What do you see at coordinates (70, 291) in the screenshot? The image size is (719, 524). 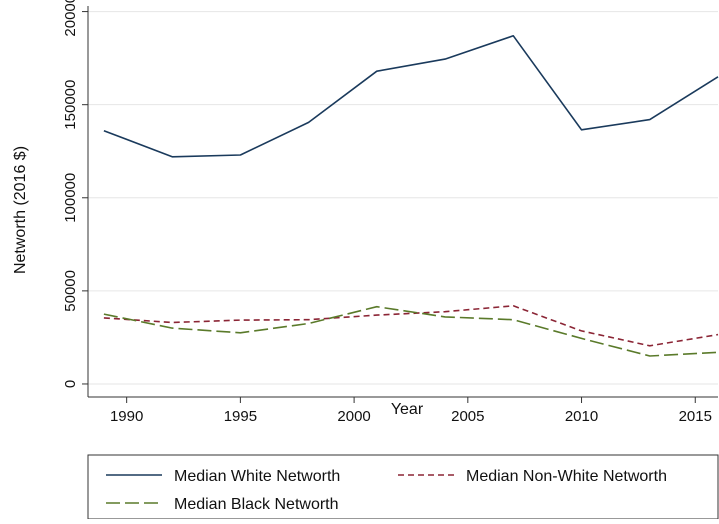 I see `y-tick-label: 50000` at bounding box center [70, 291].